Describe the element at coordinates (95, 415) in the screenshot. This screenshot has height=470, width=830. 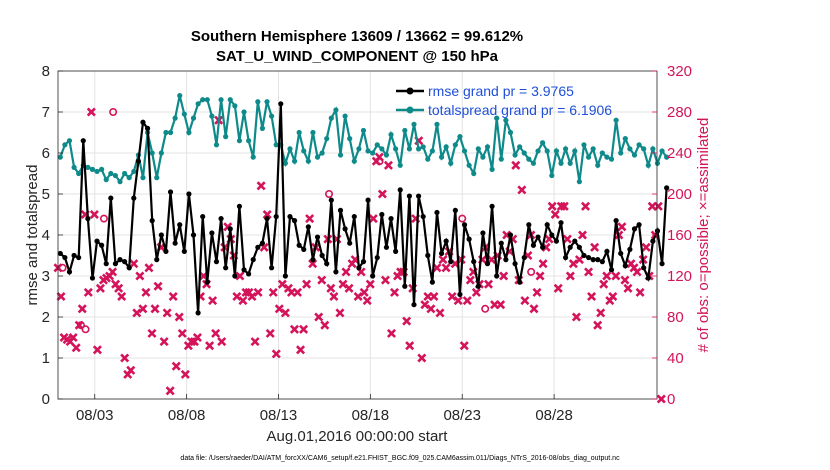
I see `x-tick-label: 08/03` at that location.